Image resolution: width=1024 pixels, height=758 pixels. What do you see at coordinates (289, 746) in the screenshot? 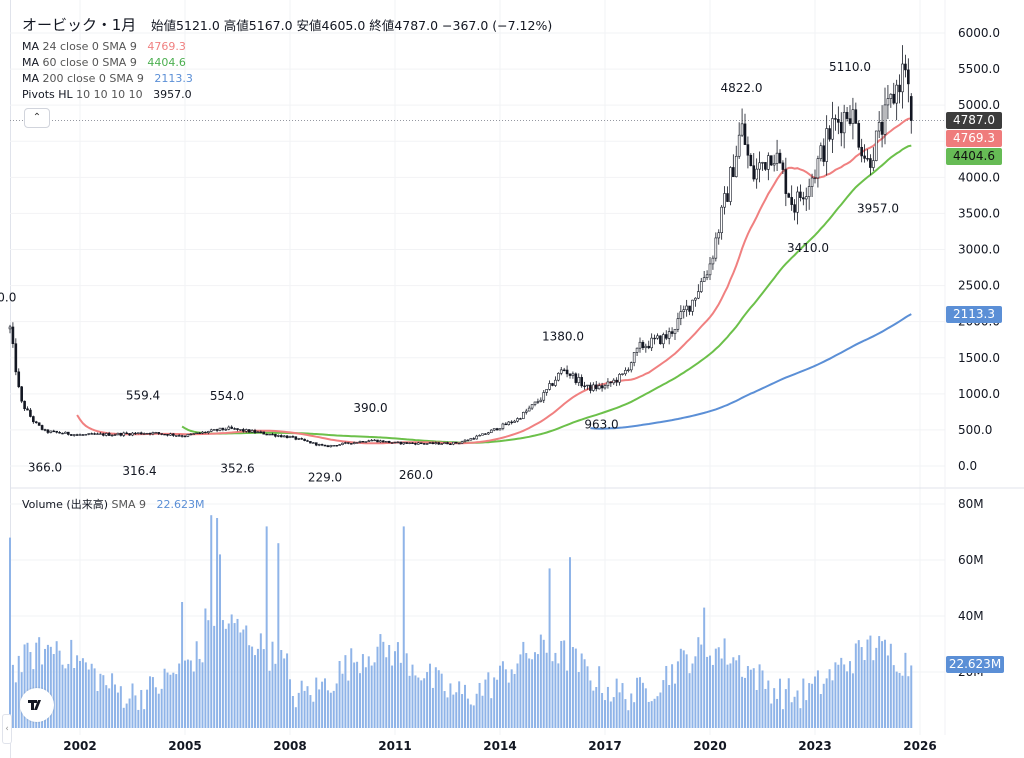
I see `time-tick-label: 2008` at bounding box center [289, 746].